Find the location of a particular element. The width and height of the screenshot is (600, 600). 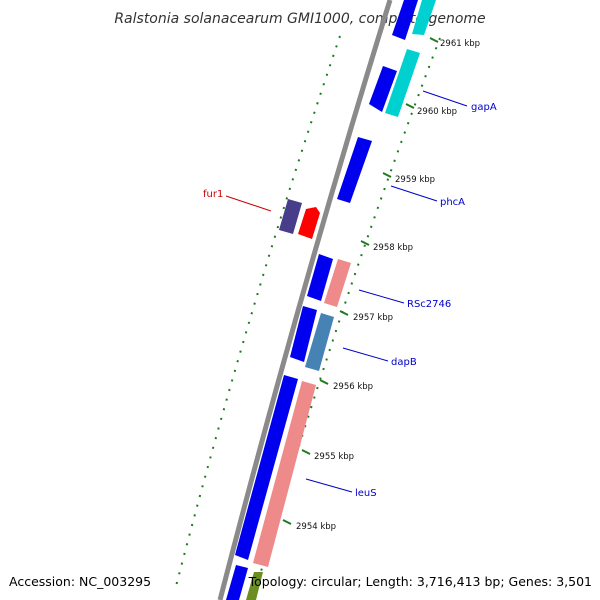

gene-label-dapB: dapB is located at coordinates (404, 362).